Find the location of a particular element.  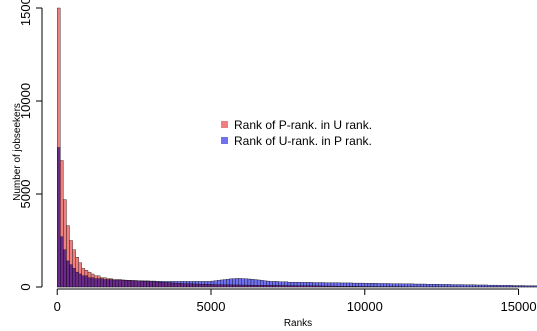

y-tick-label: 10000 is located at coordinates (25, 101).